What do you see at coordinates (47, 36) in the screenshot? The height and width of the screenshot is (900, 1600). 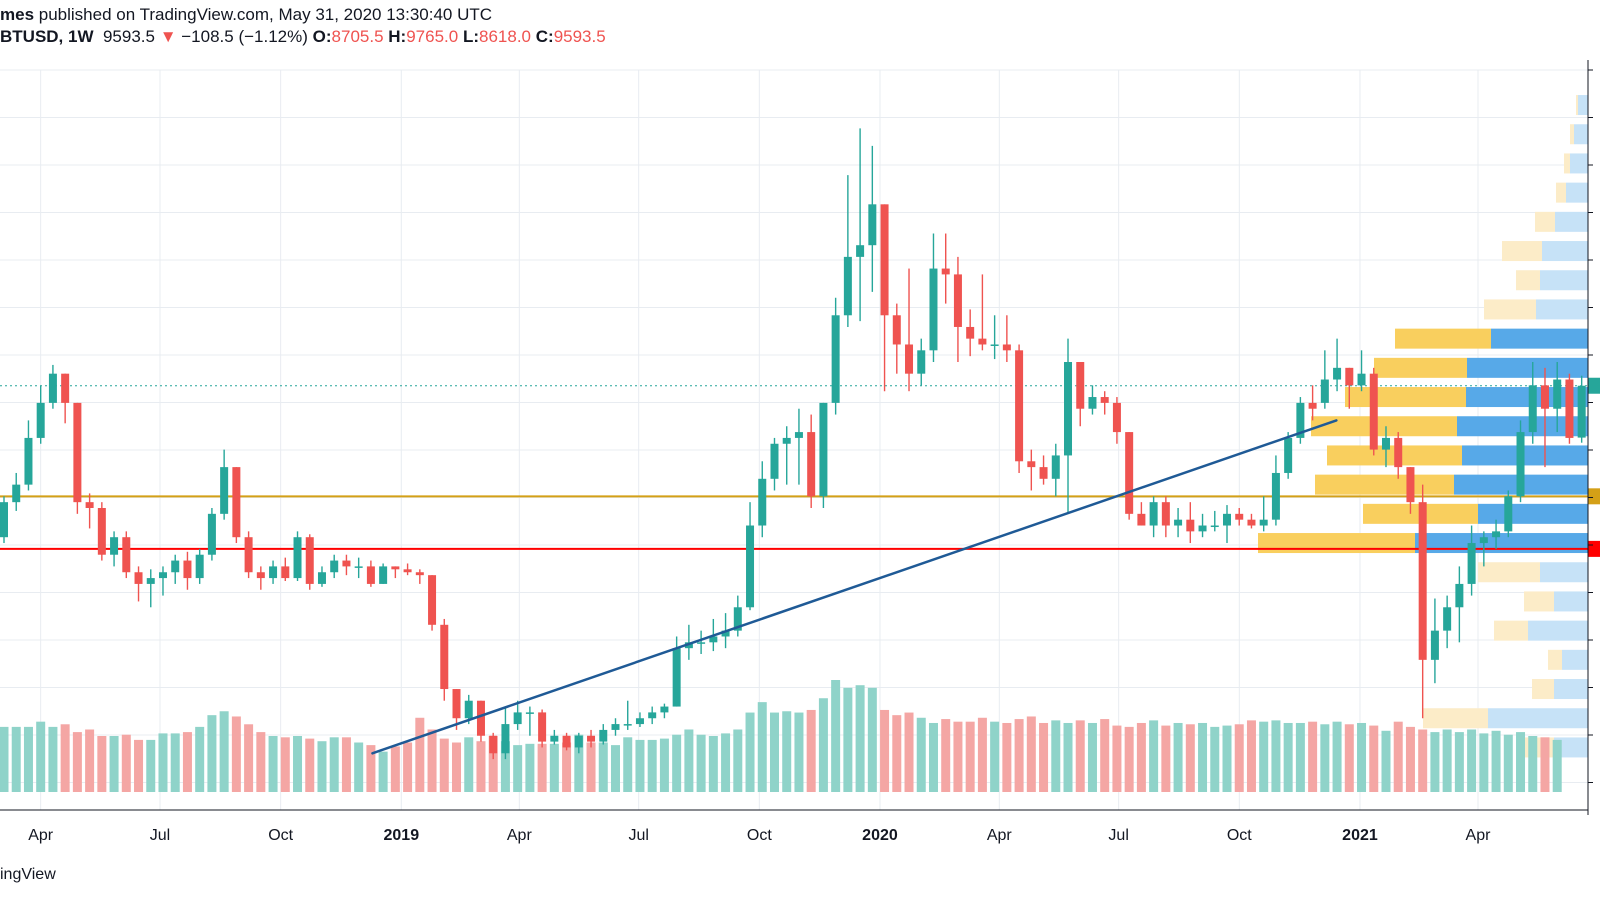 I see `symbol-label: BTUSD, 1W` at bounding box center [47, 36].